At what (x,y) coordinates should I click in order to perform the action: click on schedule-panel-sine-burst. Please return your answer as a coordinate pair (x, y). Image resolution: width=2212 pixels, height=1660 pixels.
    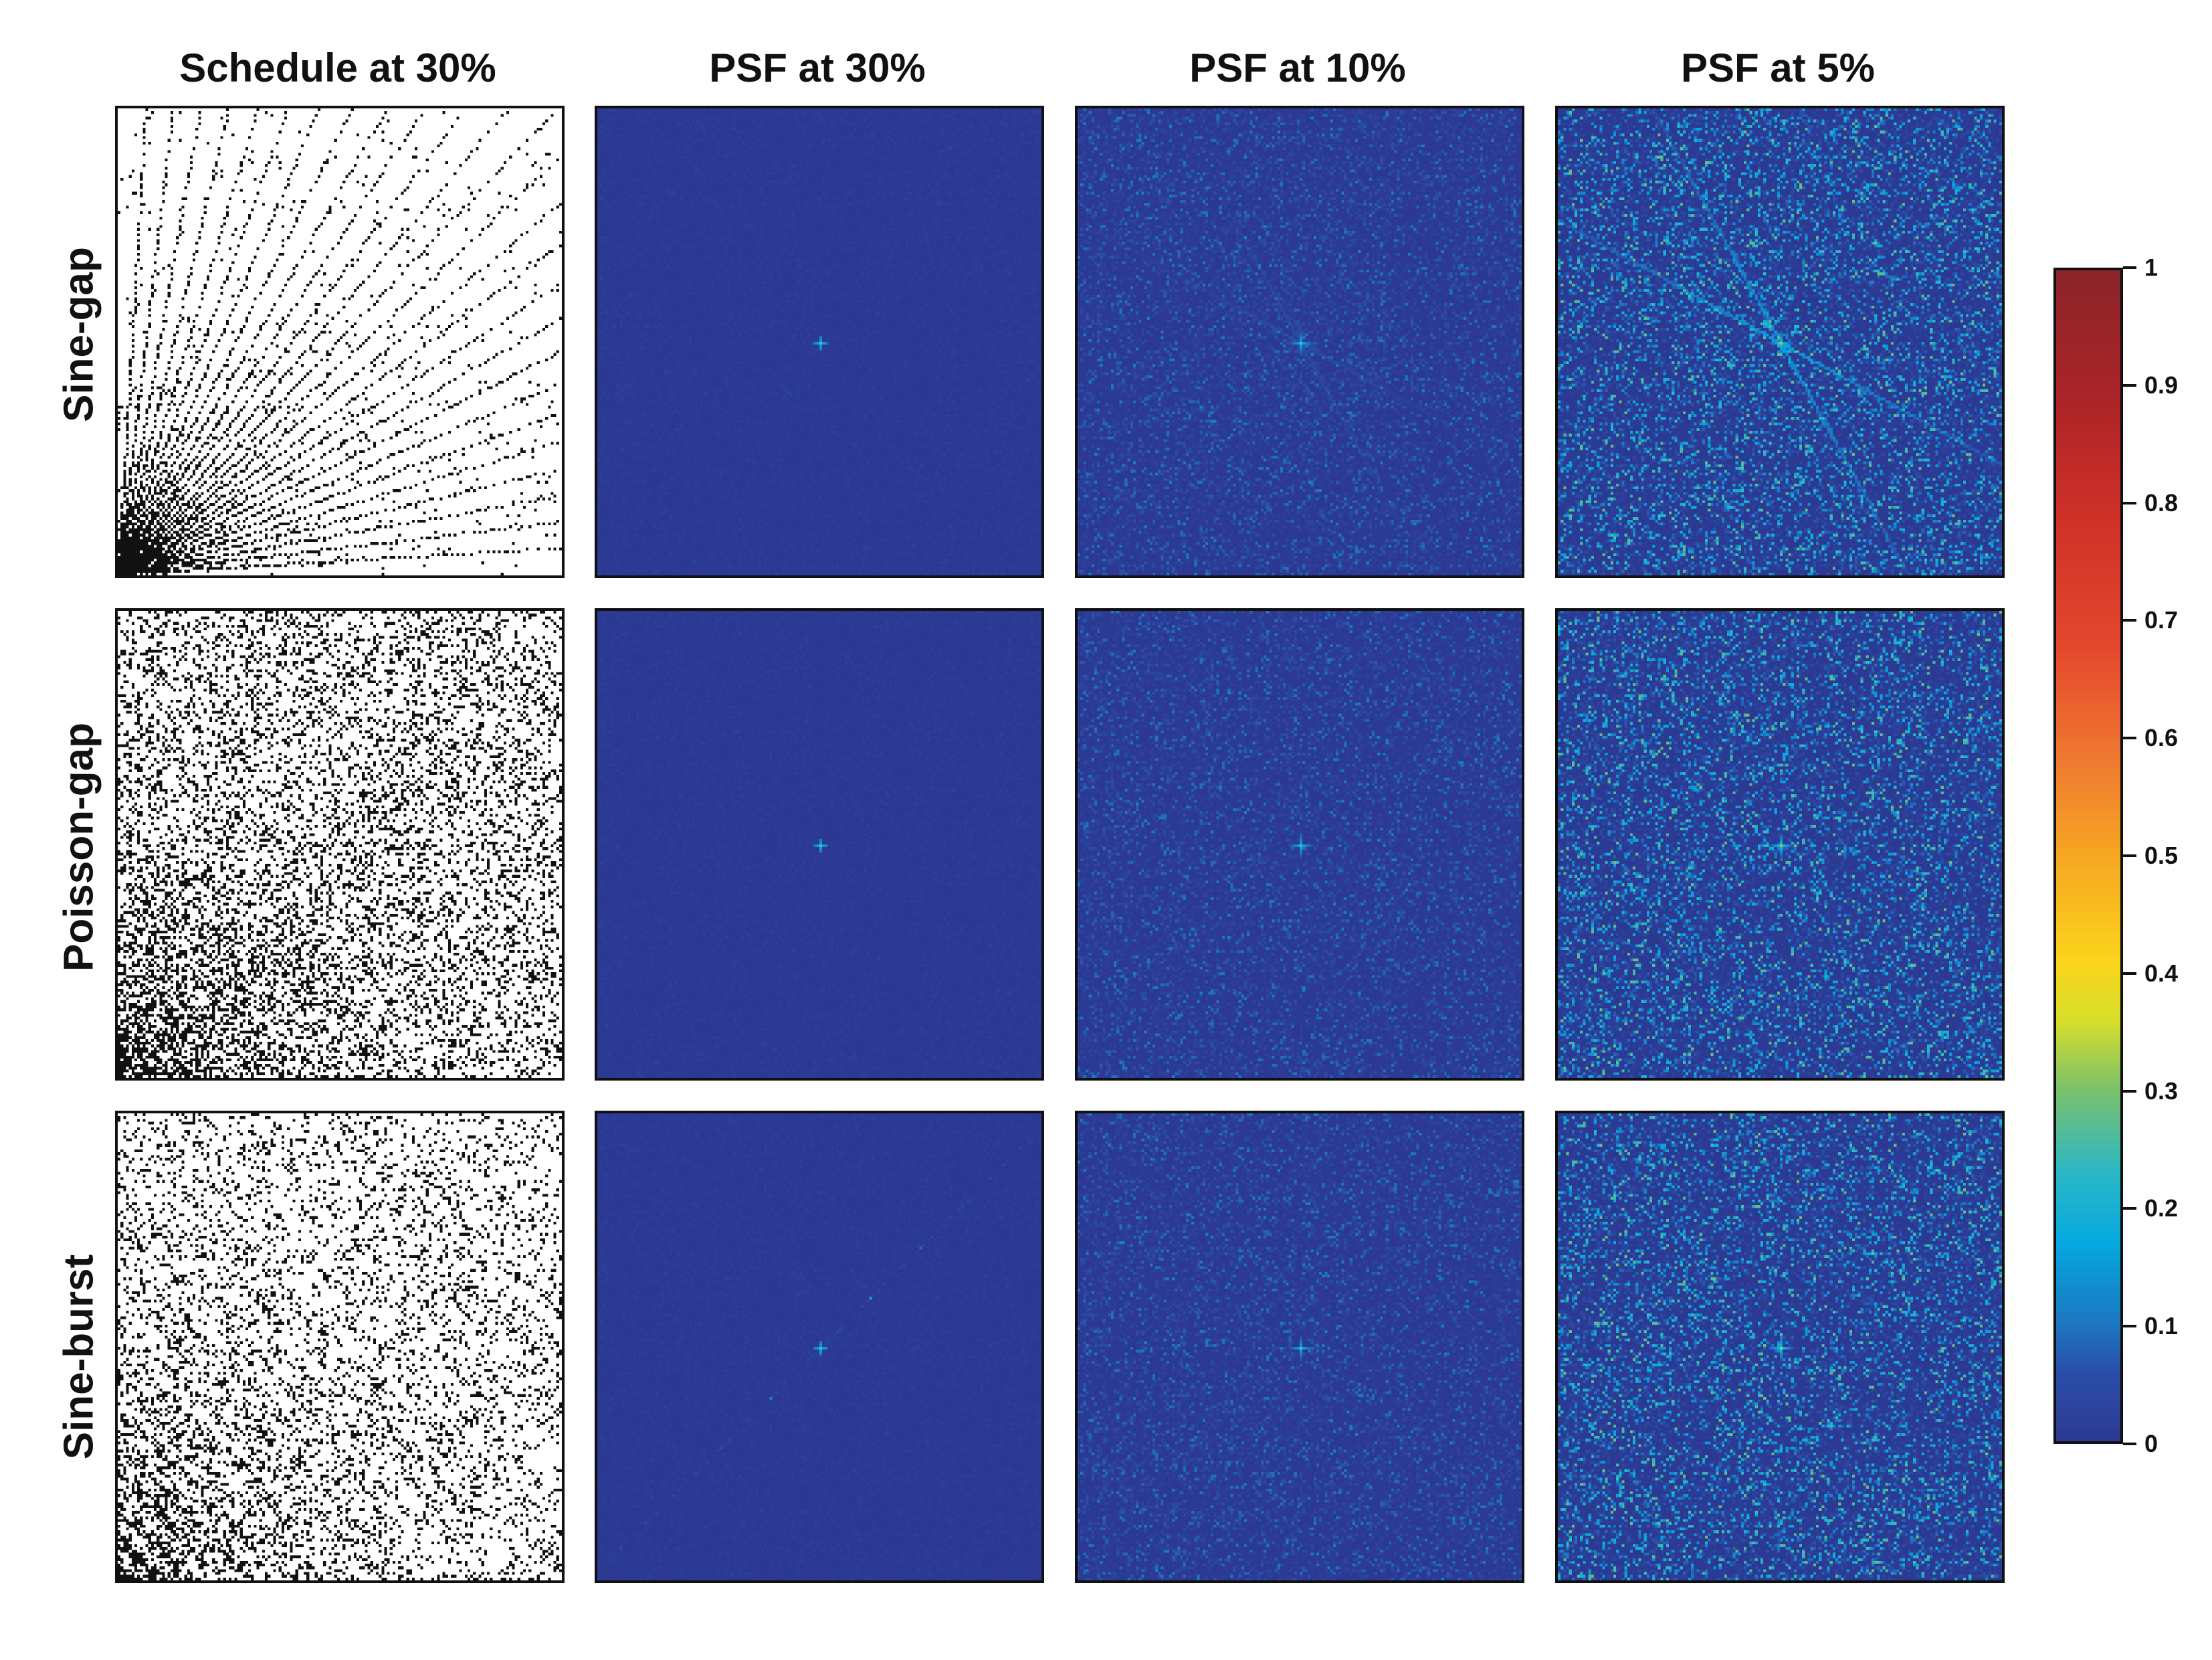
    Looking at the image, I should click on (340, 1347).